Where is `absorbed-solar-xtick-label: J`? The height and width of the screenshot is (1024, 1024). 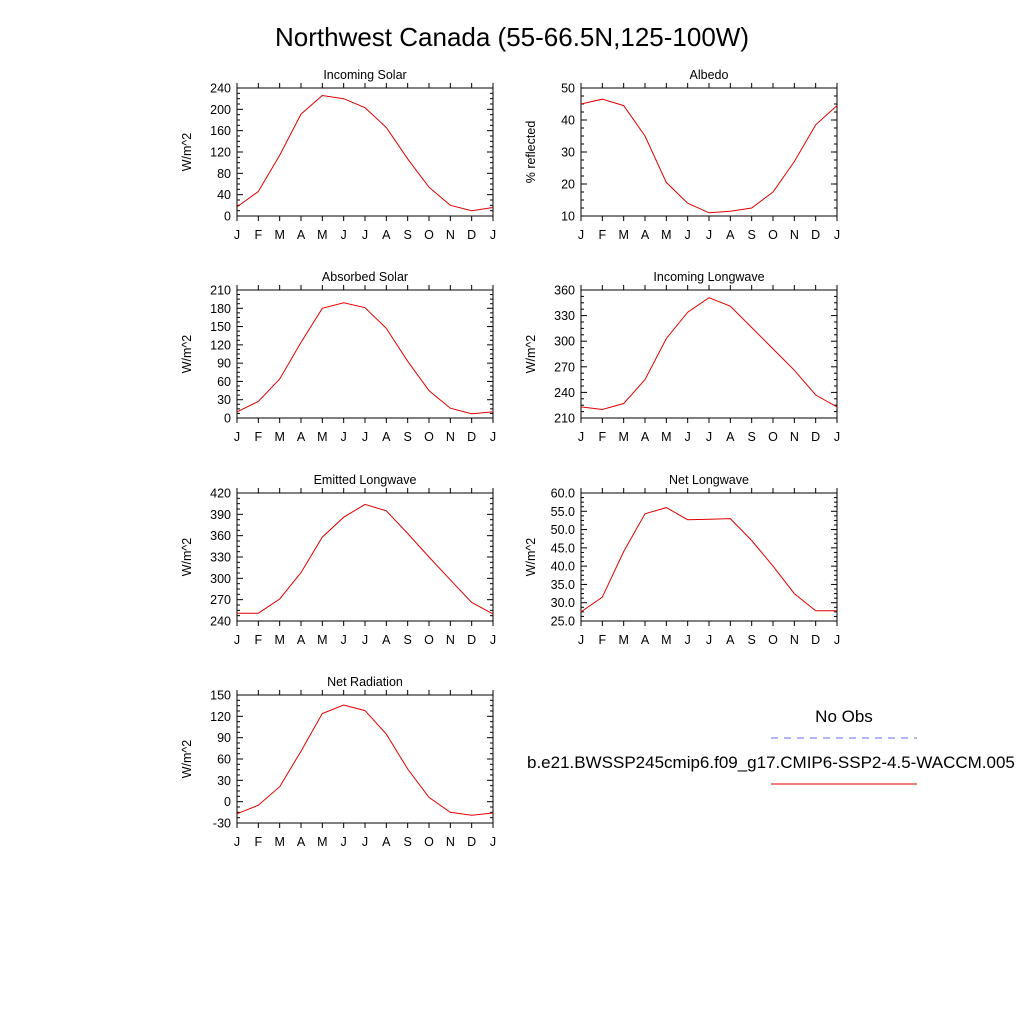 absorbed-solar-xtick-label: J is located at coordinates (493, 437).